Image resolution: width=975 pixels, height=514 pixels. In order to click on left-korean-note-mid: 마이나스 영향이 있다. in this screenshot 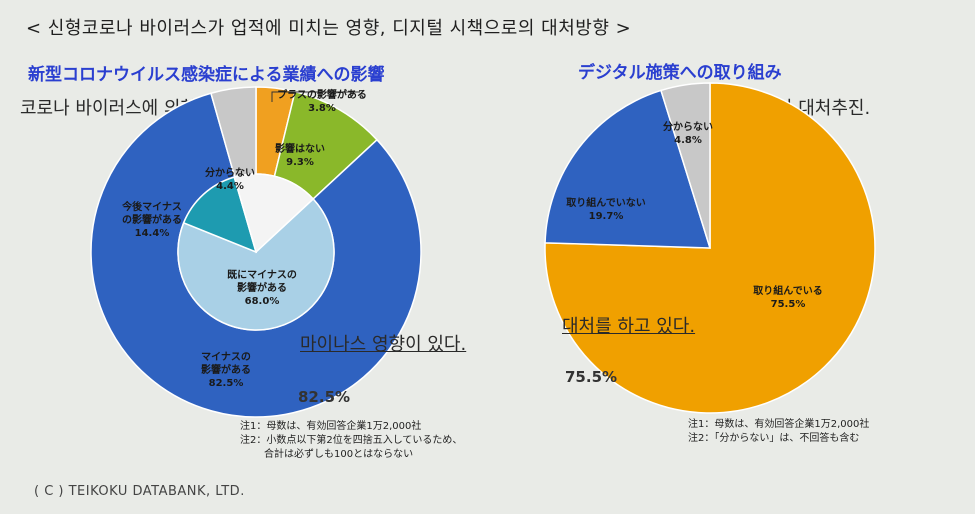, I will do `click(383, 344)`.